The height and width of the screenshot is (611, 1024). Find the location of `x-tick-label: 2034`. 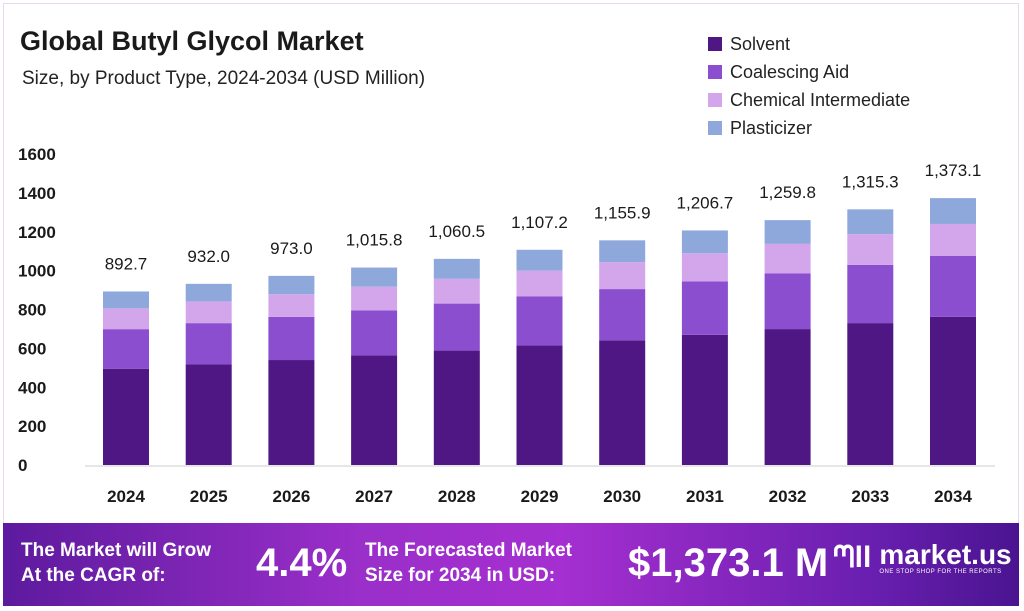

x-tick-label: 2034 is located at coordinates (953, 496).